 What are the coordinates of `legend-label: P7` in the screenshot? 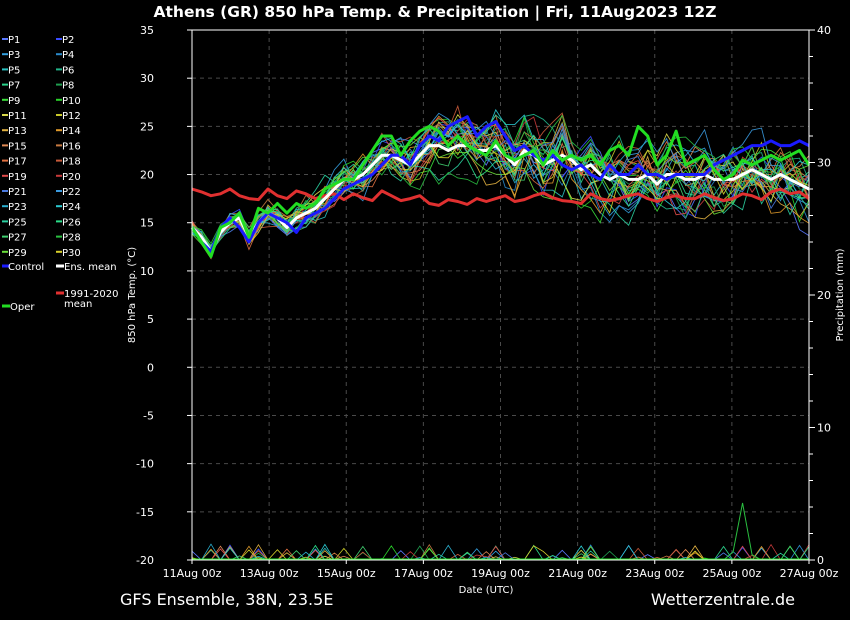 It's located at (14, 86).